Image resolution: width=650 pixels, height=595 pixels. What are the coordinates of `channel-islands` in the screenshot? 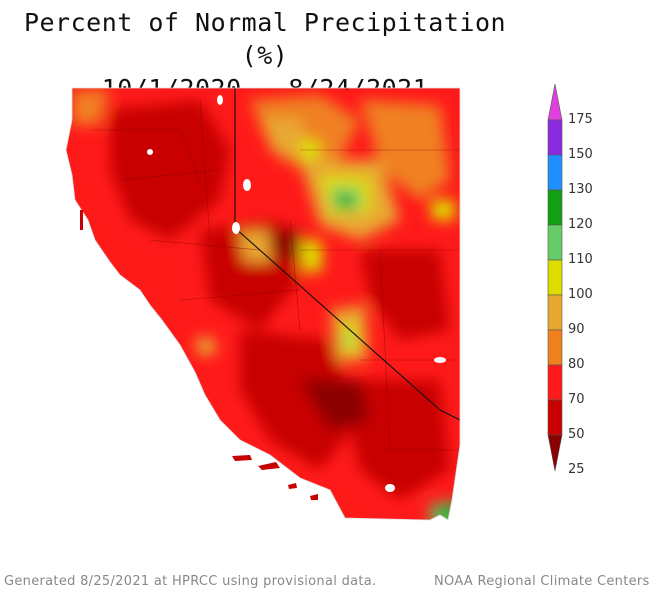 It's located at (275, 477).